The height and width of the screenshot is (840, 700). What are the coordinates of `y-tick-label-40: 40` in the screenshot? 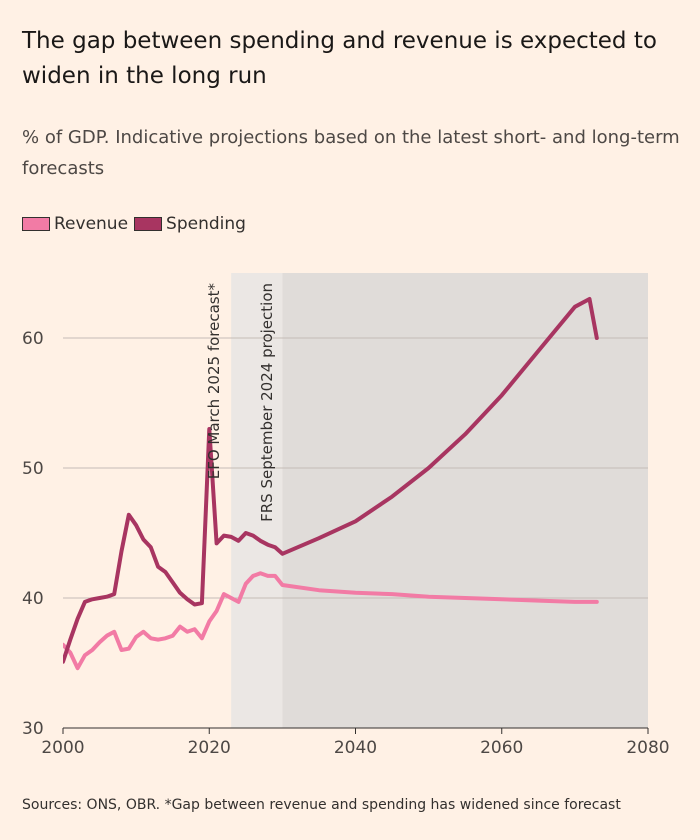 It's located at (33, 599).